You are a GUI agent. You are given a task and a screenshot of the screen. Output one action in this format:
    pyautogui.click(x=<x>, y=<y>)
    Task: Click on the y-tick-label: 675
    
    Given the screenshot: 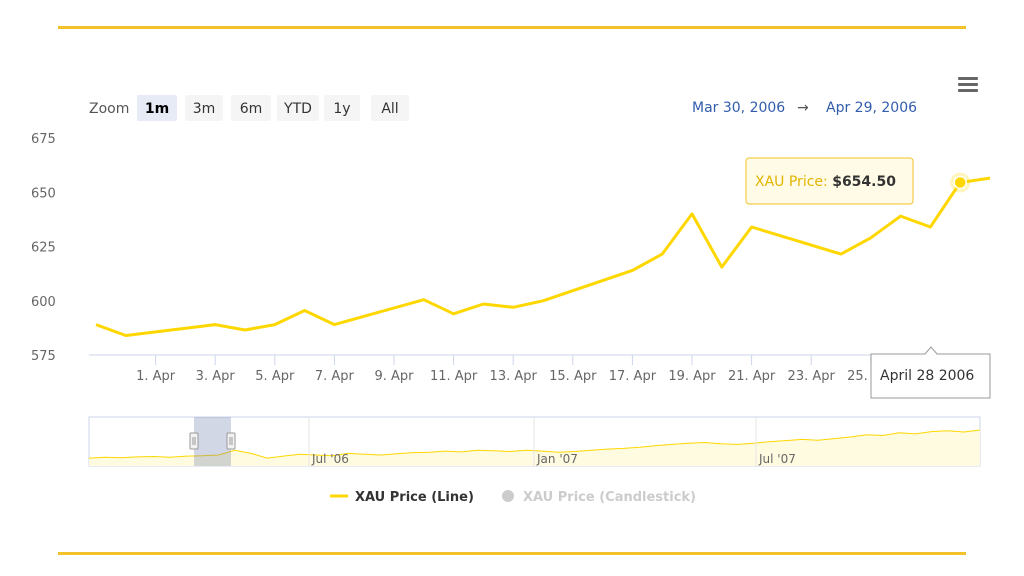 What is the action you would take?
    pyautogui.click(x=43, y=139)
    